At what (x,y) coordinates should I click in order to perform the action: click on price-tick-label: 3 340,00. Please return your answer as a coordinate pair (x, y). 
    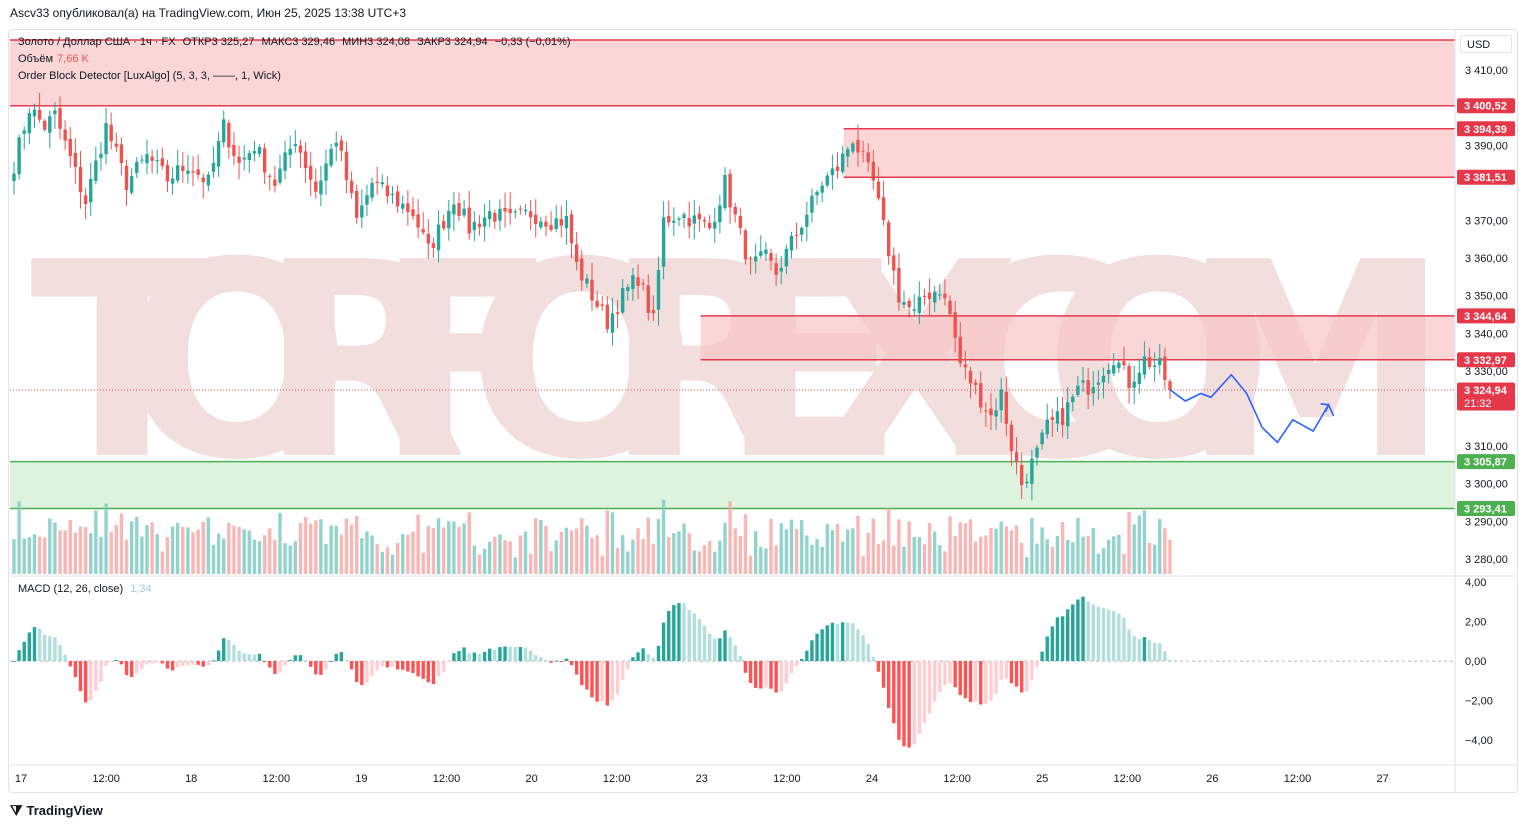
    Looking at the image, I should click on (1486, 334).